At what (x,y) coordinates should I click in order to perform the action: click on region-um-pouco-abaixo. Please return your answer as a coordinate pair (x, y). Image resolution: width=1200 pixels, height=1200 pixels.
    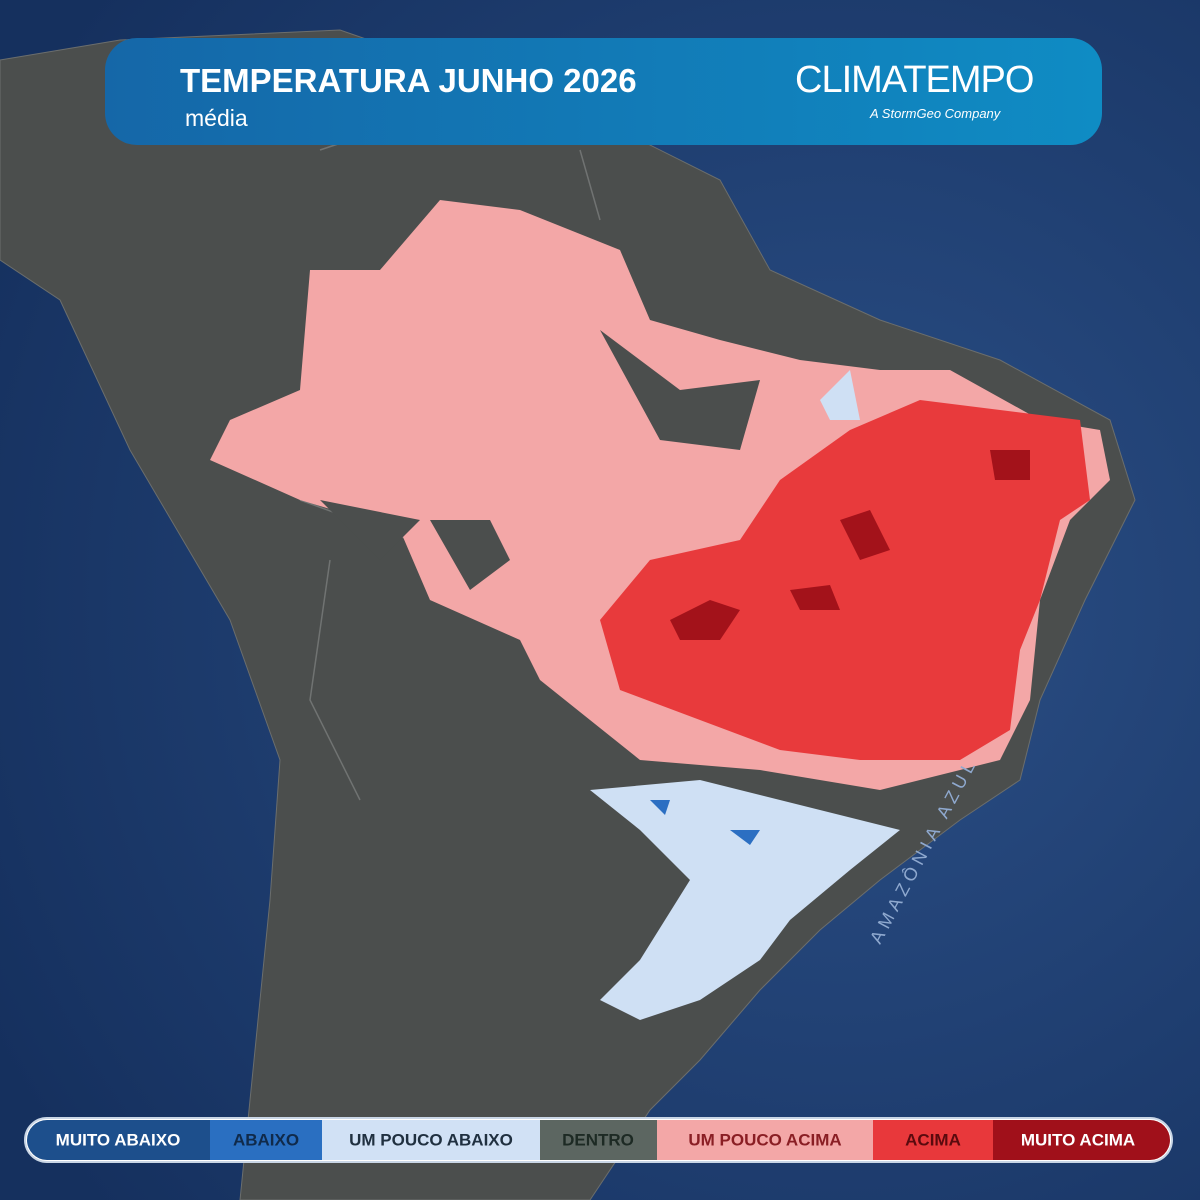
    Looking at the image, I should click on (745, 695).